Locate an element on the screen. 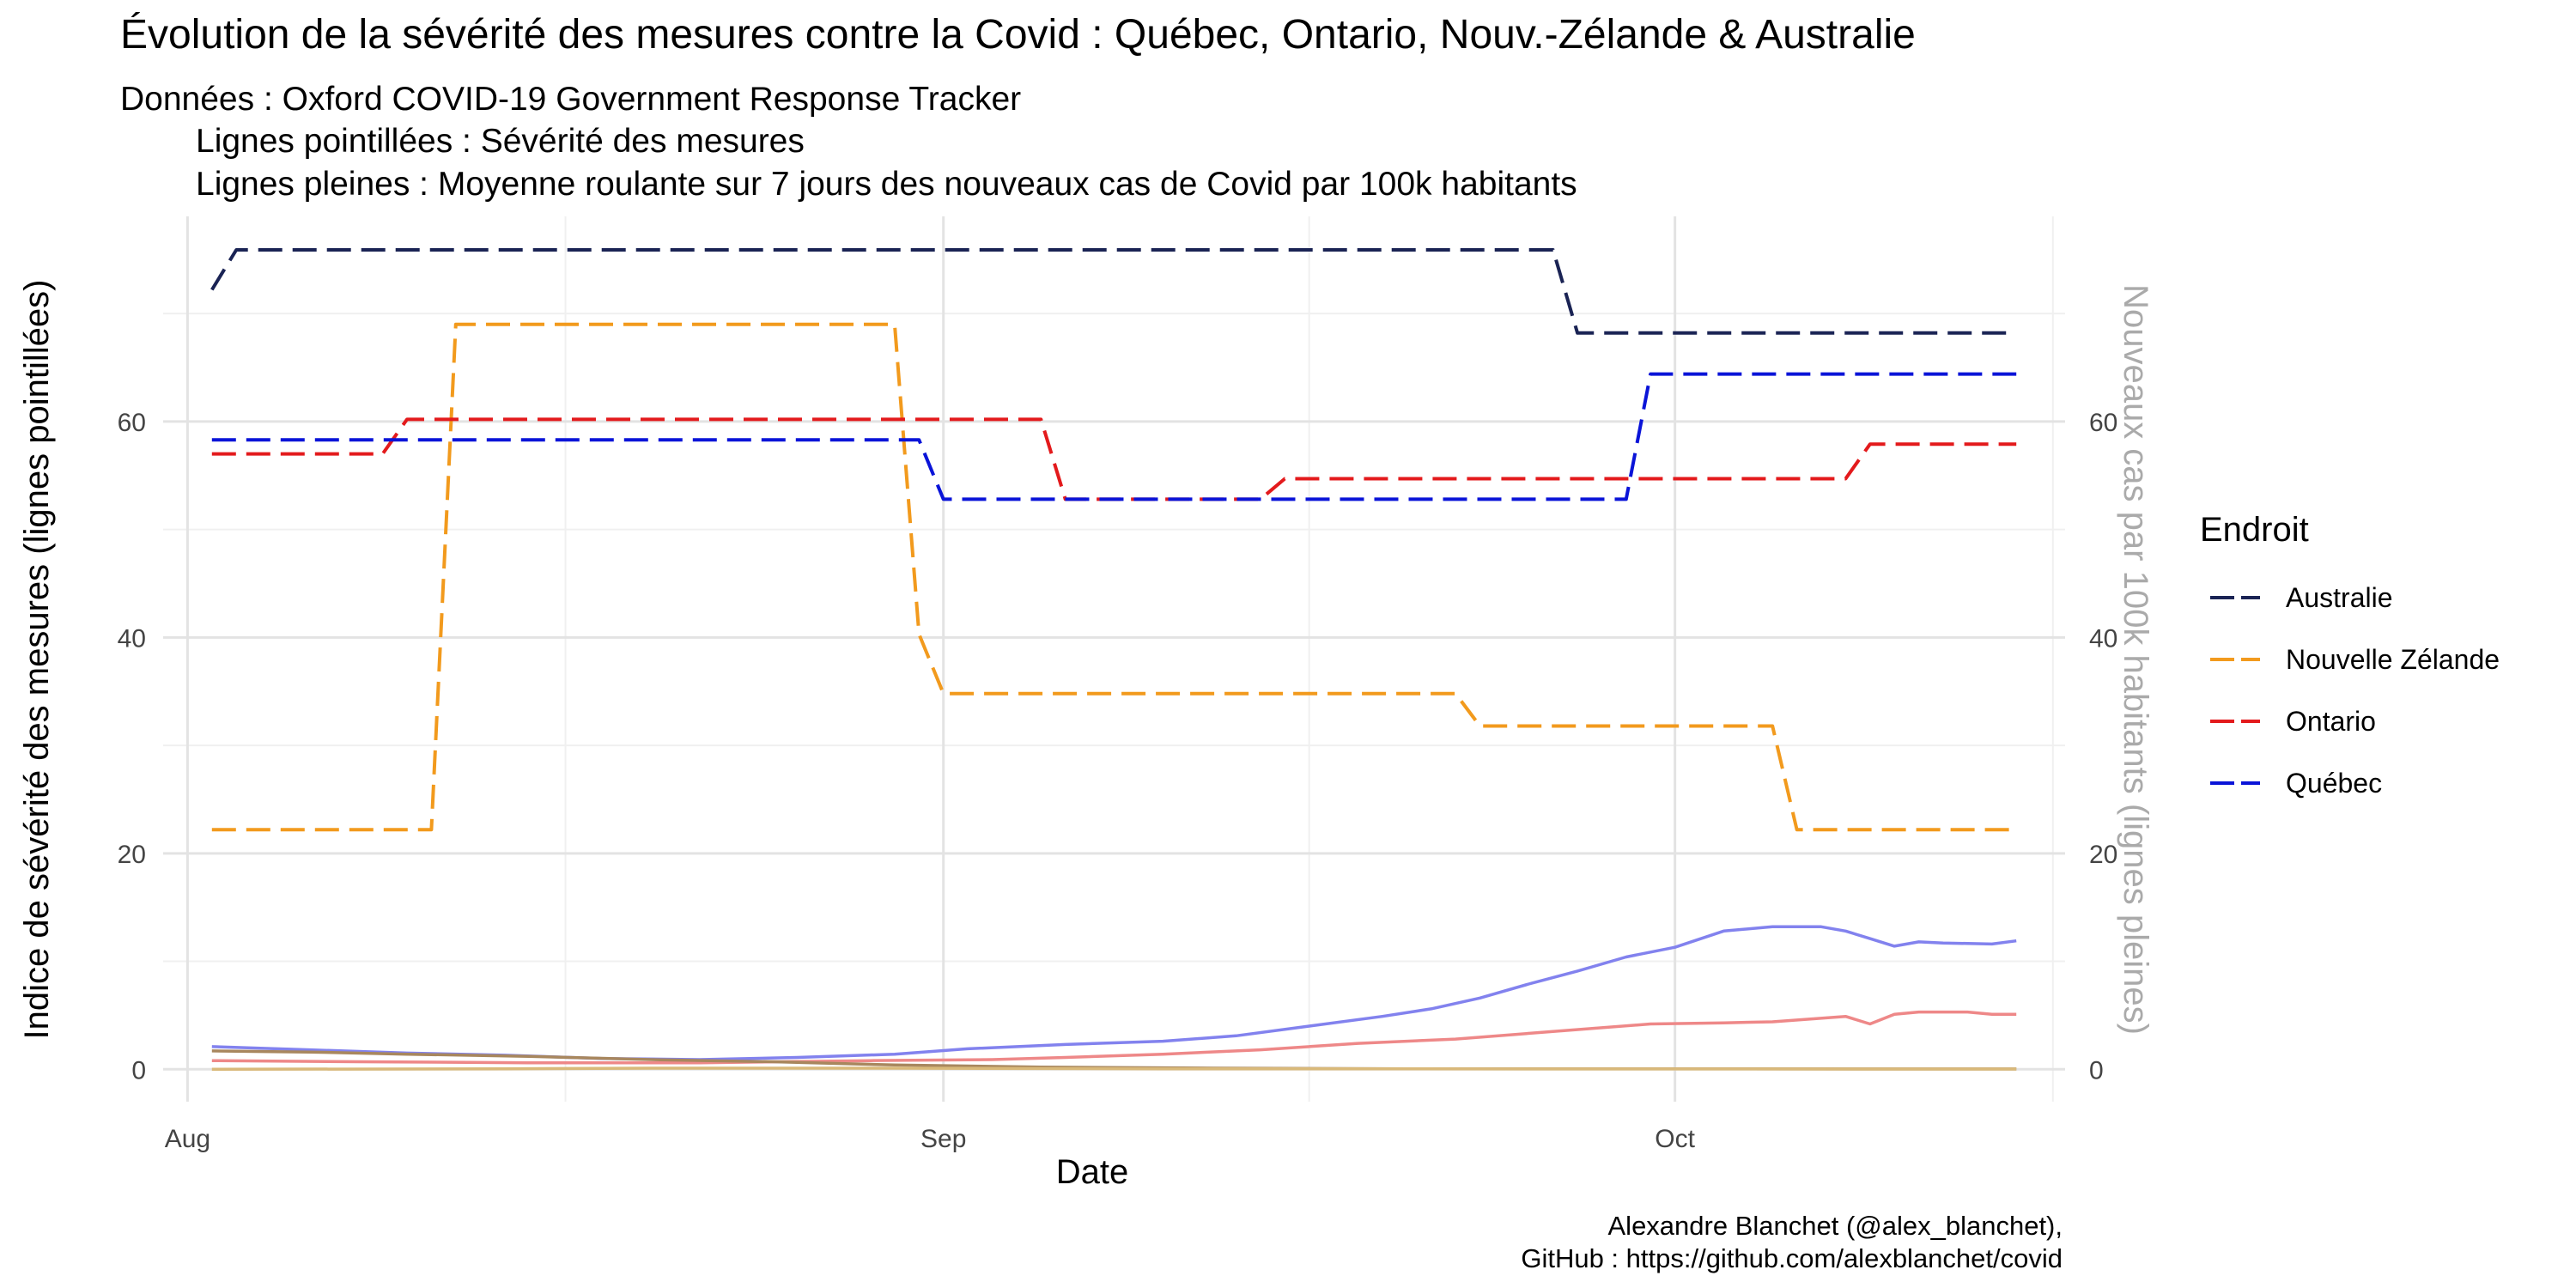  y-tick-left: 0 is located at coordinates (138, 1070).